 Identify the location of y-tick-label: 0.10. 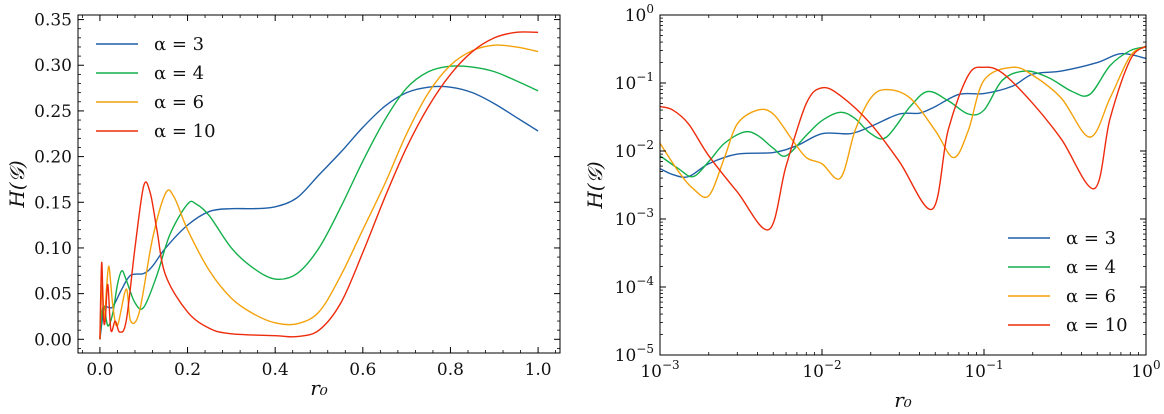
(53, 249).